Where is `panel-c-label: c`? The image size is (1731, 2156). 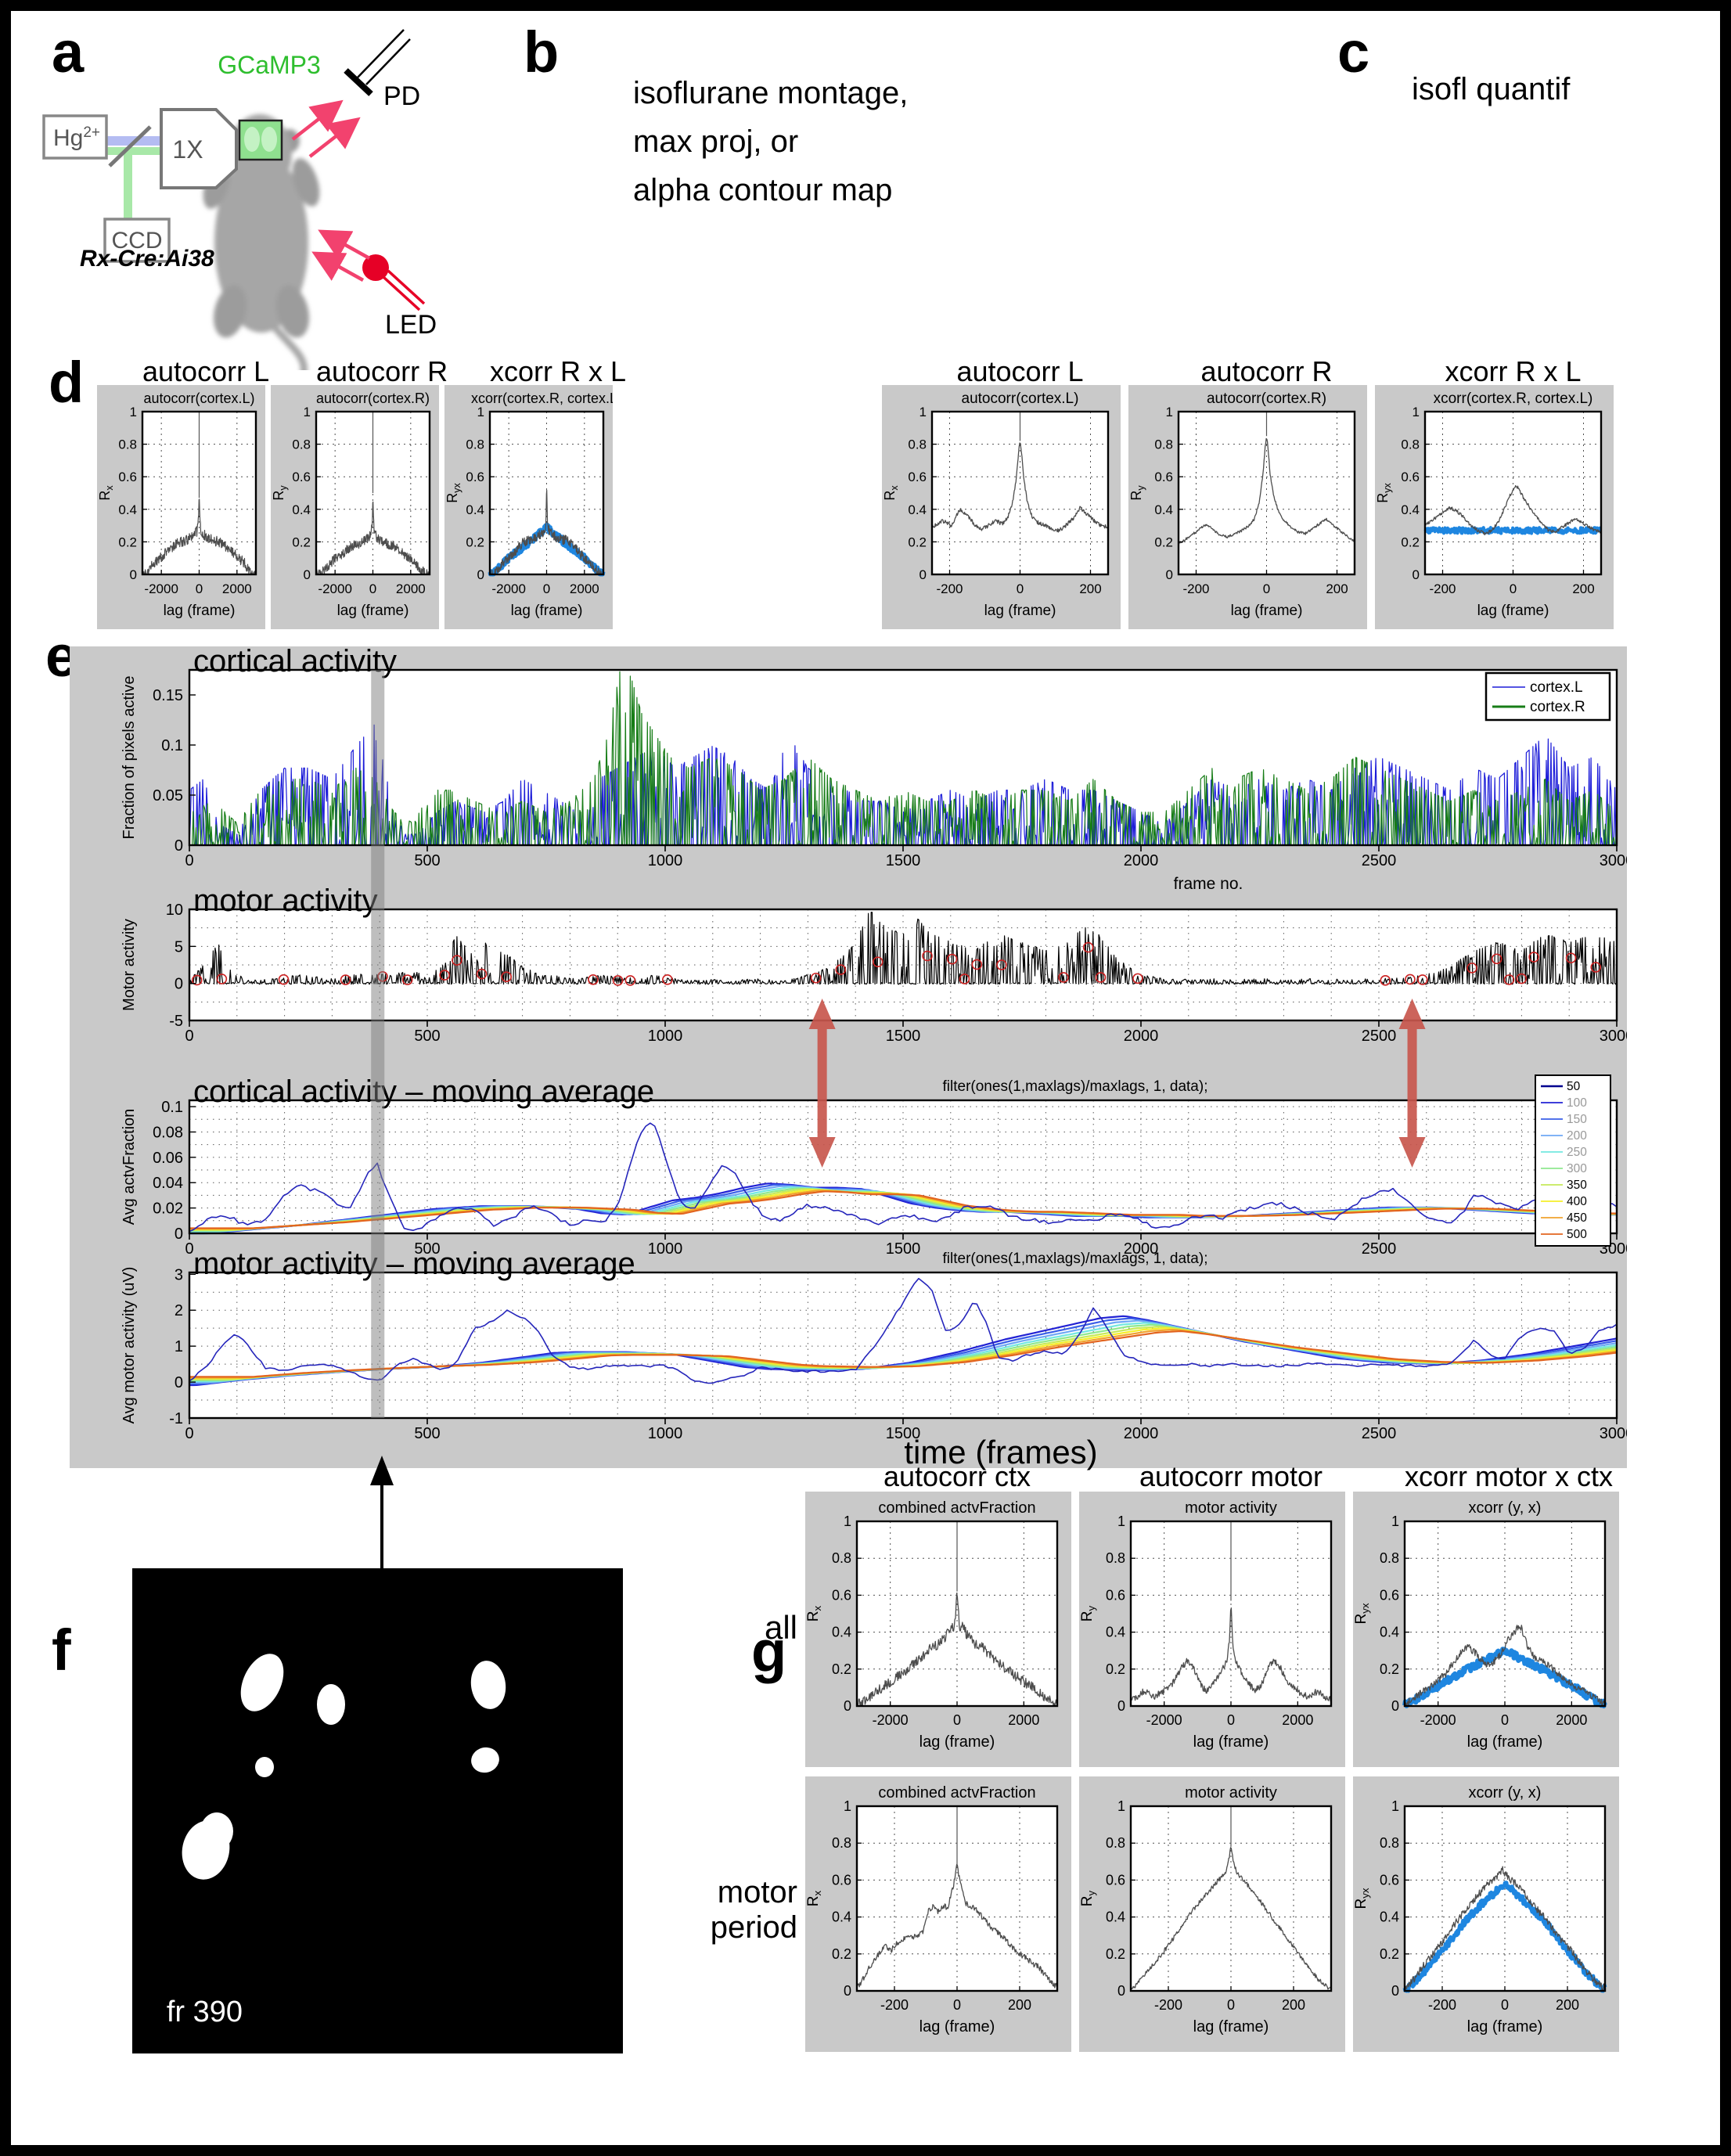 panel-c-label: c is located at coordinates (1353, 52).